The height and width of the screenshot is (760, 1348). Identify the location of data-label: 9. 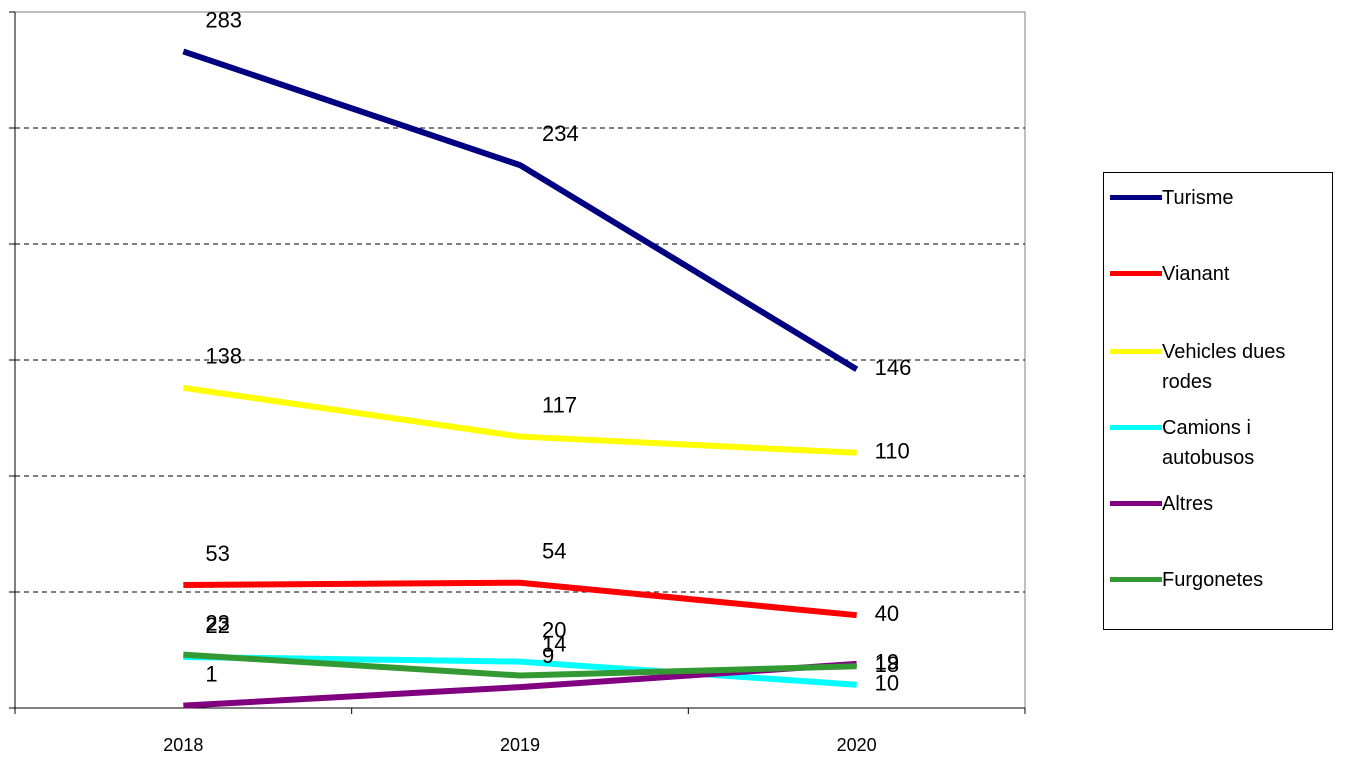
(548, 655).